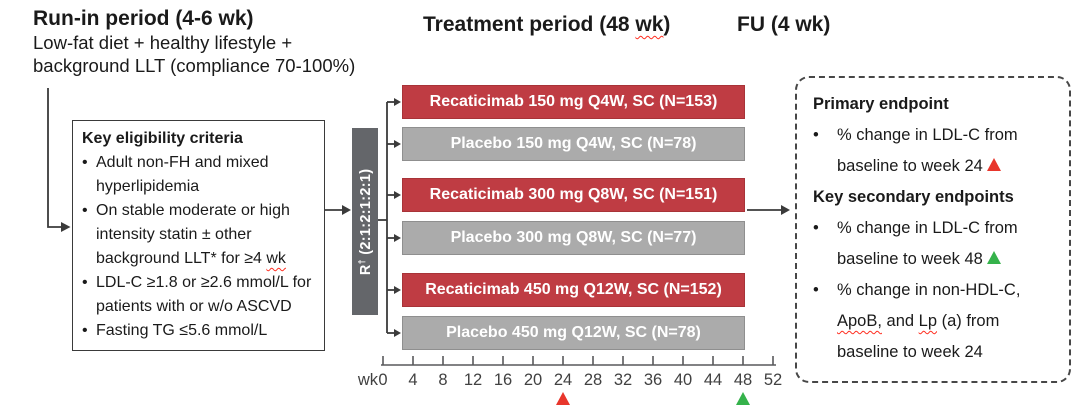 Image resolution: width=1080 pixels, height=413 pixels. Describe the element at coordinates (573, 290) in the screenshot. I see `arm-bar-recaticimab-450: Recaticimab 450 mg Q12W, SC (N=152)` at that location.